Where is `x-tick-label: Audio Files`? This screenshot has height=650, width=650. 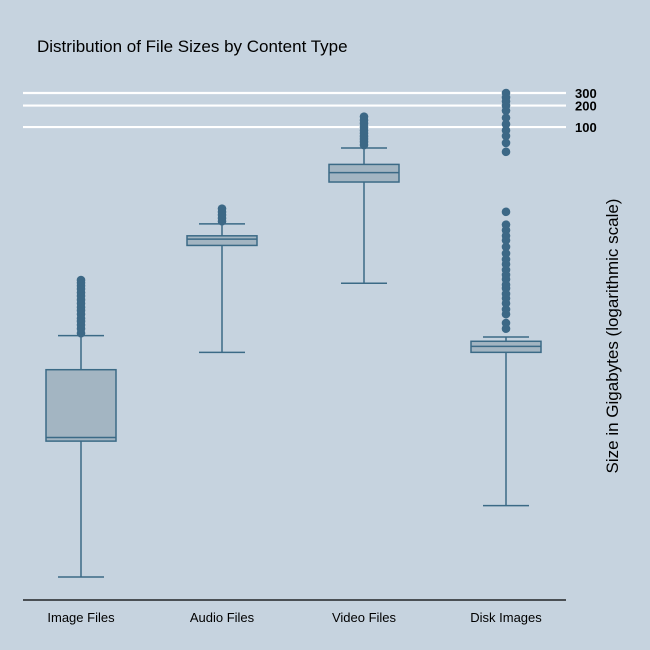 x-tick-label: Audio Files is located at coordinates (222, 617).